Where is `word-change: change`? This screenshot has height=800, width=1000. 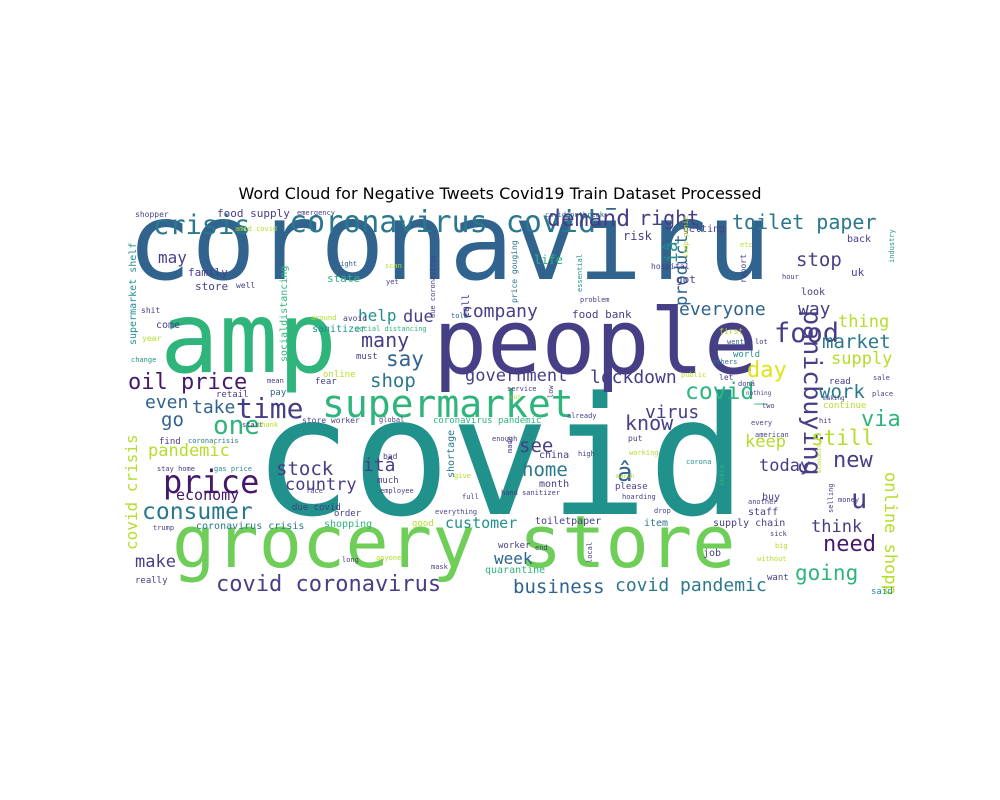
word-change: change is located at coordinates (144, 360).